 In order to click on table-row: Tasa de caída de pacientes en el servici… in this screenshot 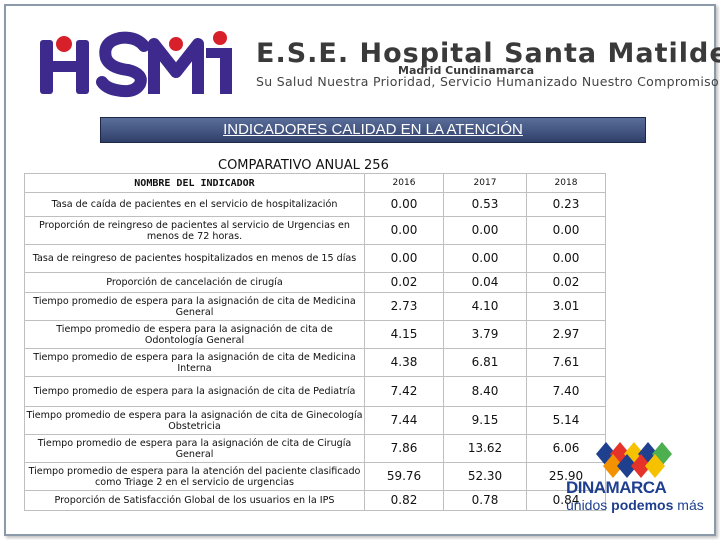, I will do `click(315, 204)`.